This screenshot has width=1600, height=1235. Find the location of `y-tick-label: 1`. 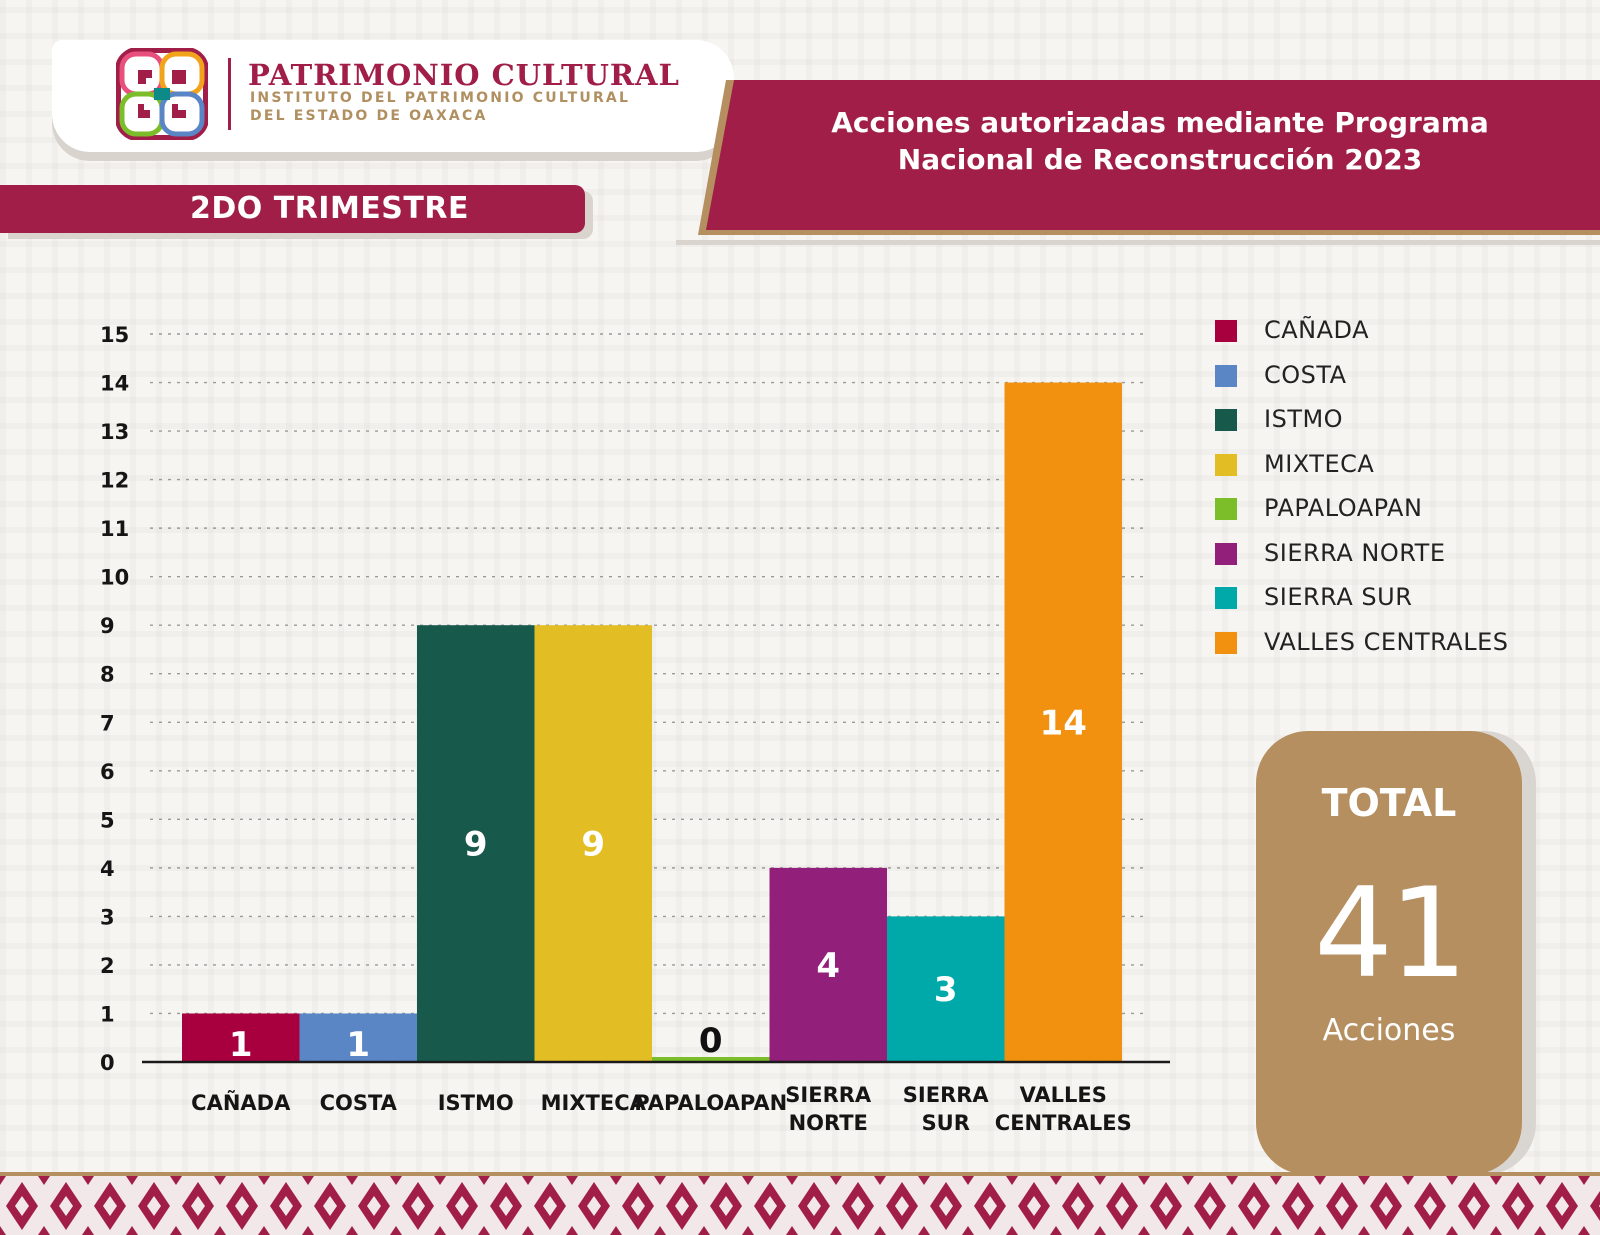

y-tick-label: 1 is located at coordinates (107, 1014).